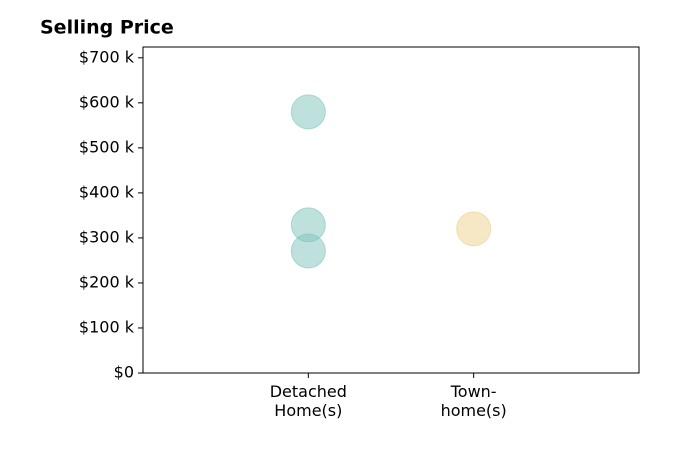 This screenshot has width=679, height=462. Describe the element at coordinates (474, 401) in the screenshot. I see `x-tick-label: Town-home(s)` at that location.